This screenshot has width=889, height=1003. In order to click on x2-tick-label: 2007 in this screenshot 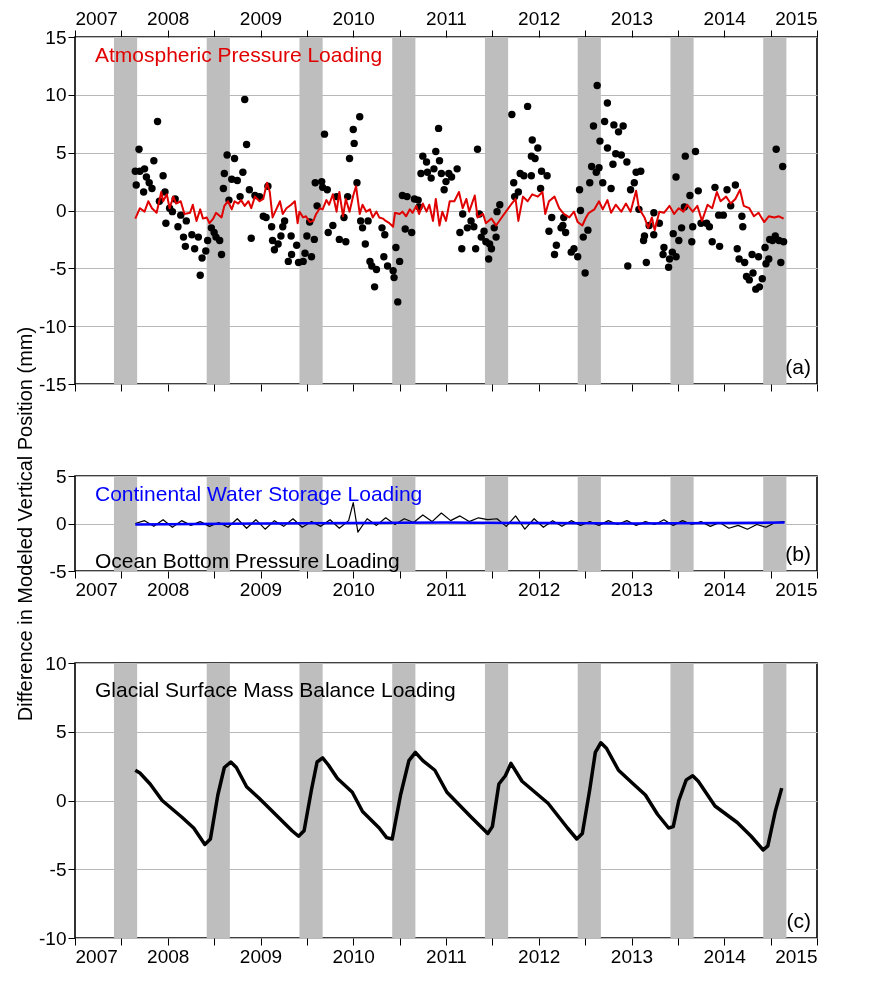, I will do `click(96, 18)`.